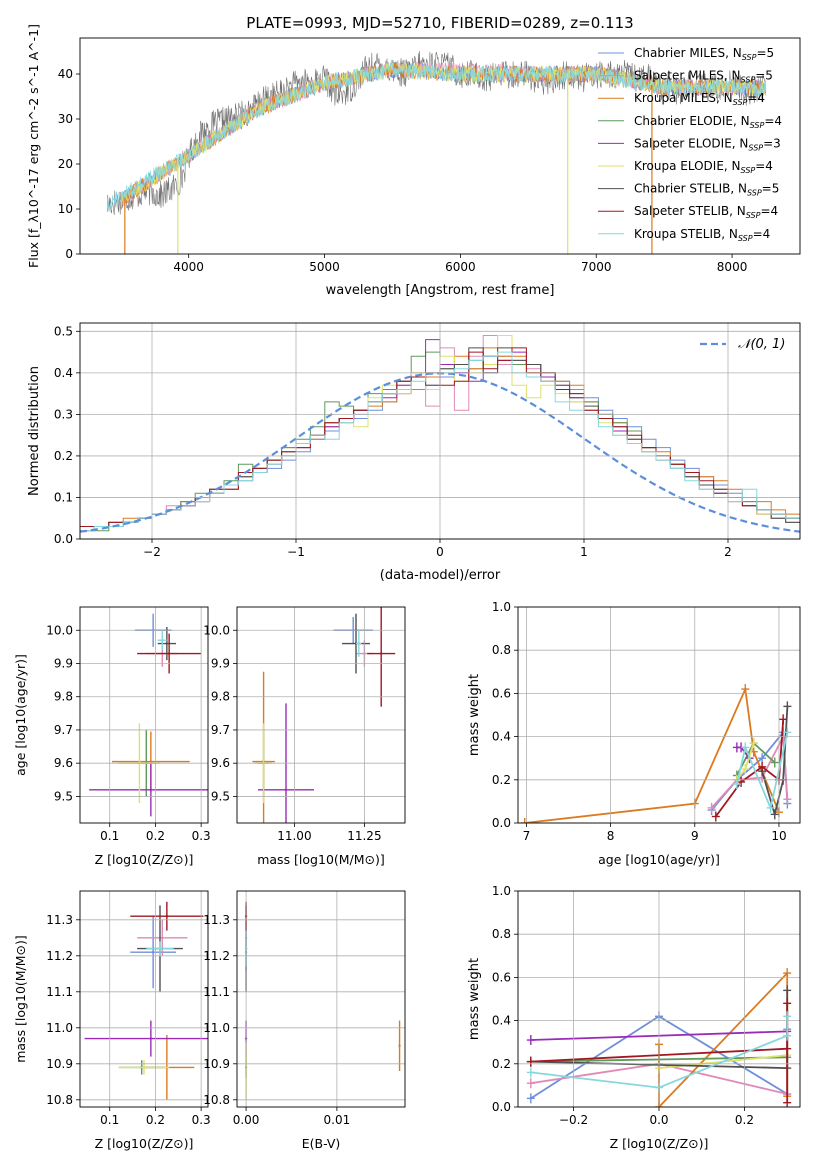 The image size is (819, 1170). Describe the element at coordinates (688, 53) in the screenshot. I see `legend-label-text: Chabrier MILES, N` at that location.